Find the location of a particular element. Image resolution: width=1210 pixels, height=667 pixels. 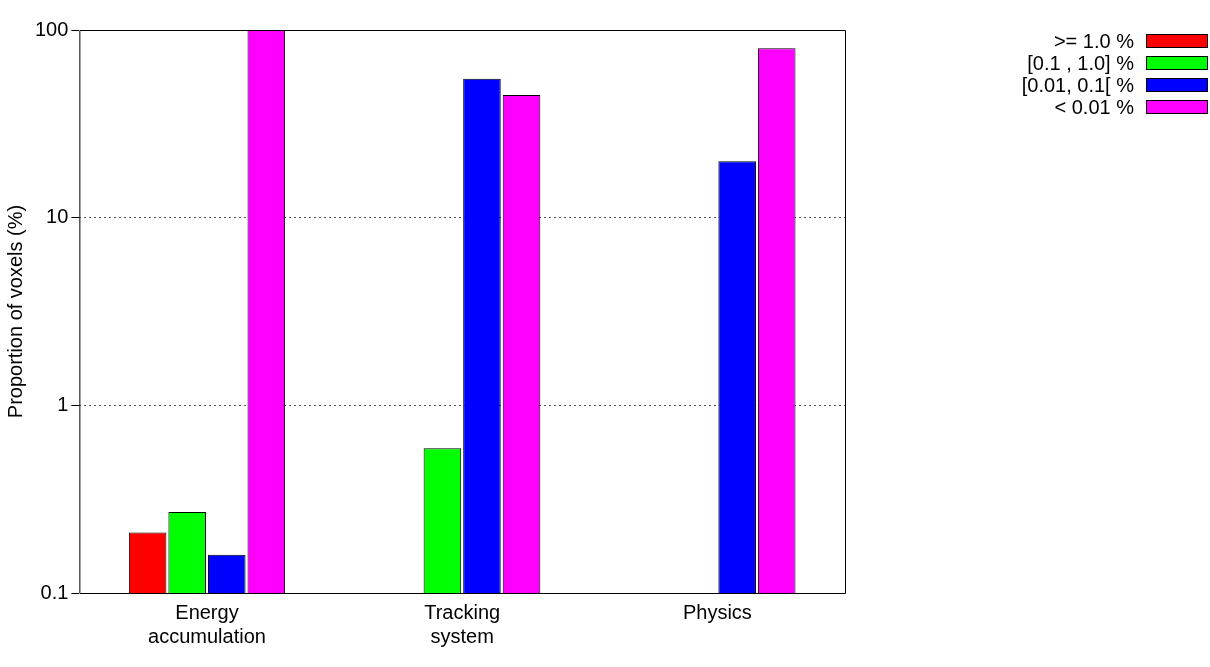

y-tick-label: 10 is located at coordinates (57, 216).